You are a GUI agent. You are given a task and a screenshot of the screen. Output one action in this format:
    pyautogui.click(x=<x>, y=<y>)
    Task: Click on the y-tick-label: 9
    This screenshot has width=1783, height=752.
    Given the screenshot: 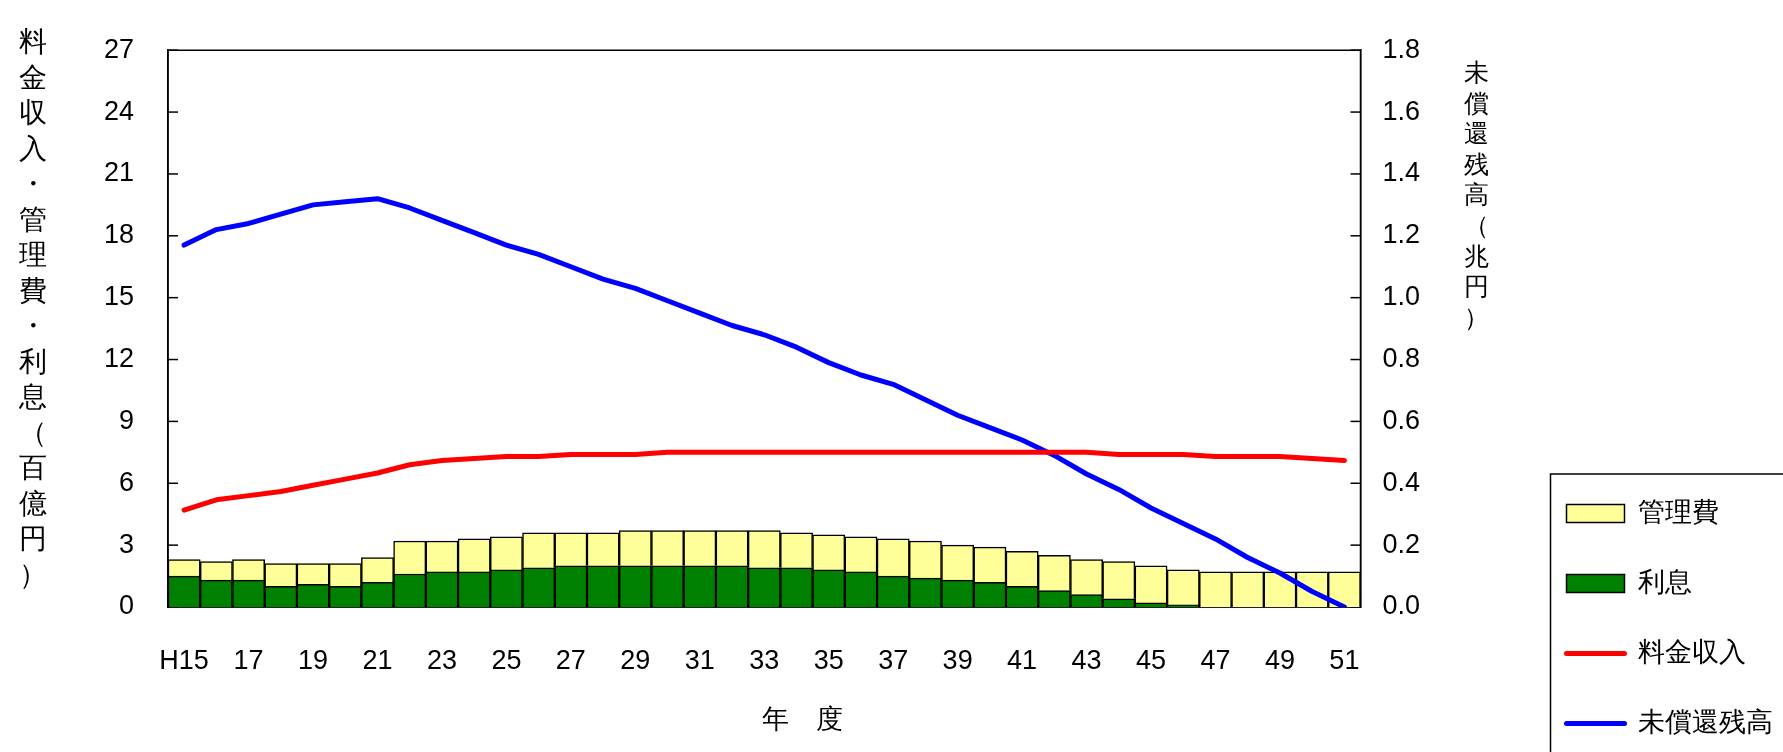 What is the action you would take?
    pyautogui.click(x=126, y=419)
    